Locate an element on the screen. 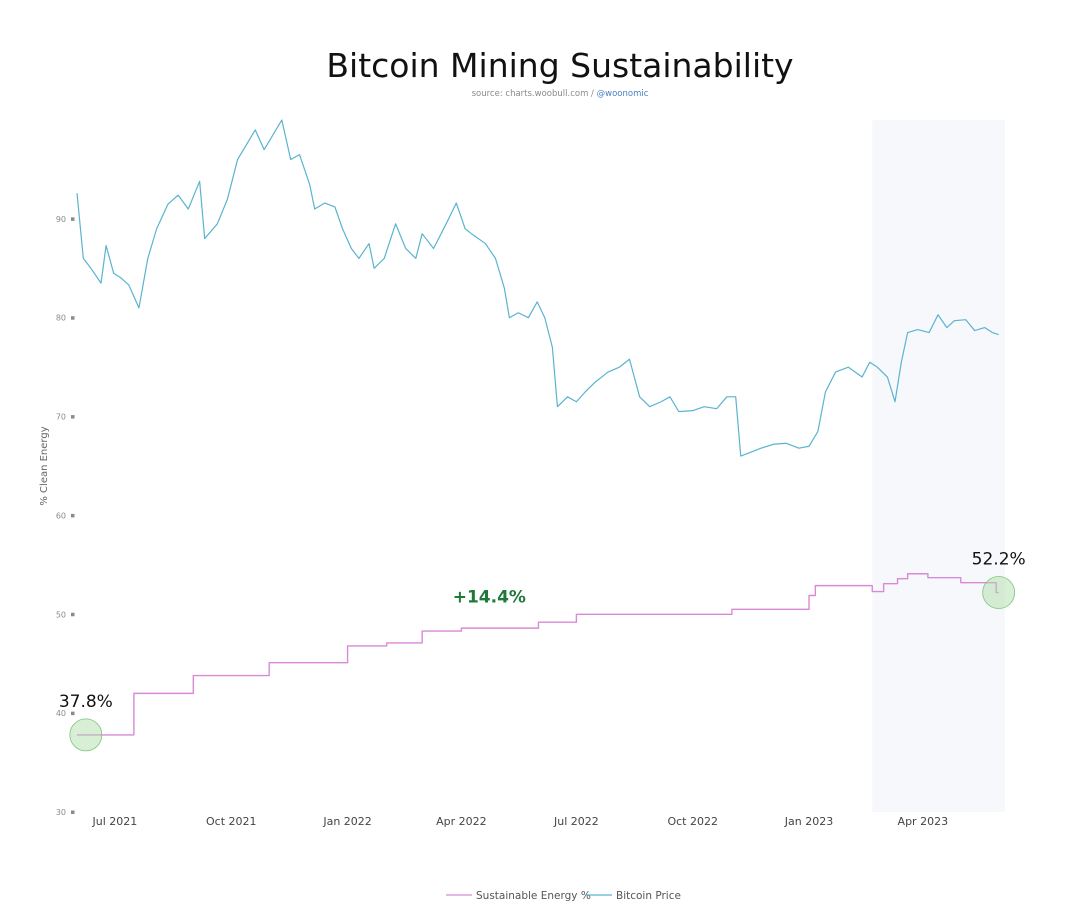 The image size is (1078, 911). subtitle-handle: @woonomic is located at coordinates (623, 94).